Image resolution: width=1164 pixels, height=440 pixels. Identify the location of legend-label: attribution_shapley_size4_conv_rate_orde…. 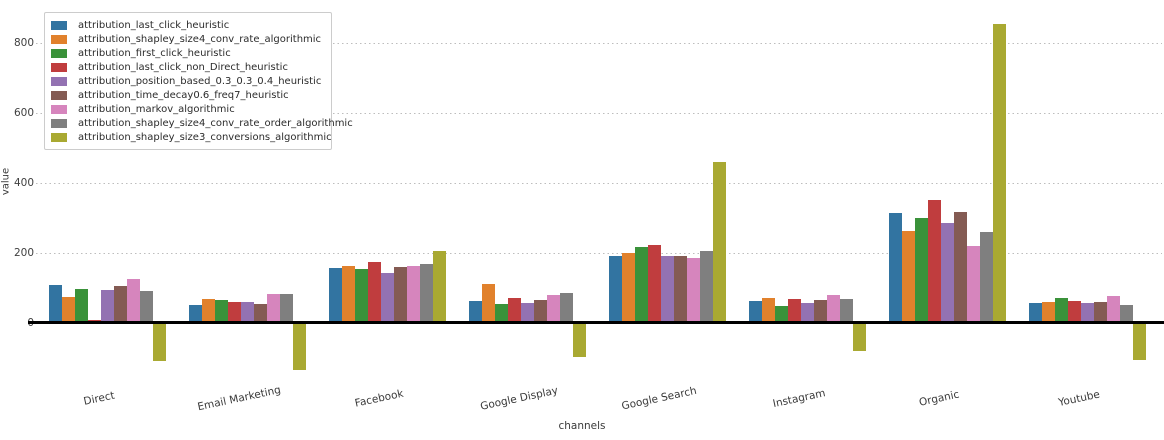
(215, 124).